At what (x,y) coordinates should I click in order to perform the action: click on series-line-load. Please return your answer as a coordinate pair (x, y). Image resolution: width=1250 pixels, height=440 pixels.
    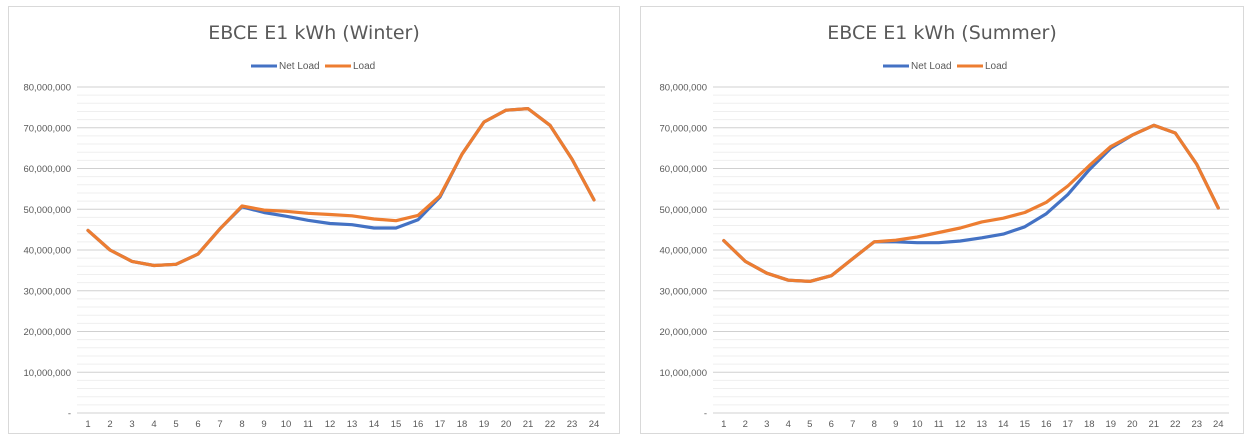
    Looking at the image, I should click on (971, 203).